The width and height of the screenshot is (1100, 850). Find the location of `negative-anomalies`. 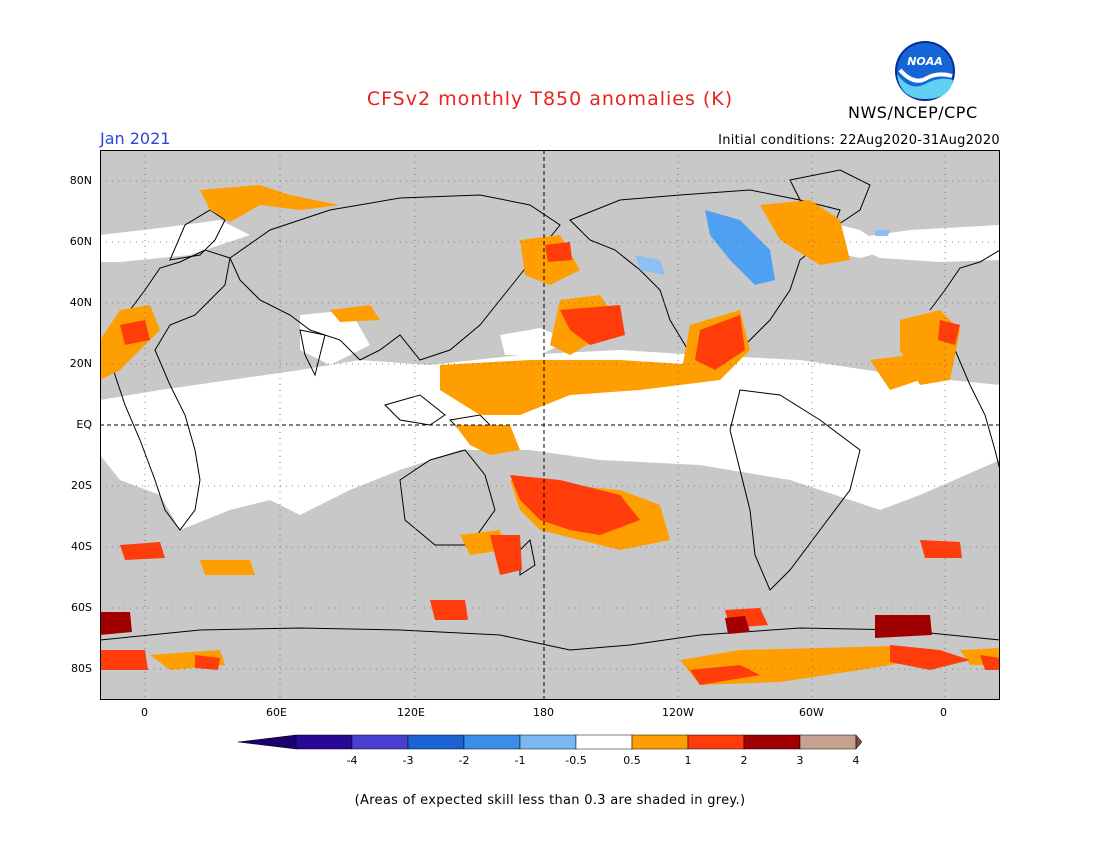

negative-anomalies is located at coordinates (762, 247).